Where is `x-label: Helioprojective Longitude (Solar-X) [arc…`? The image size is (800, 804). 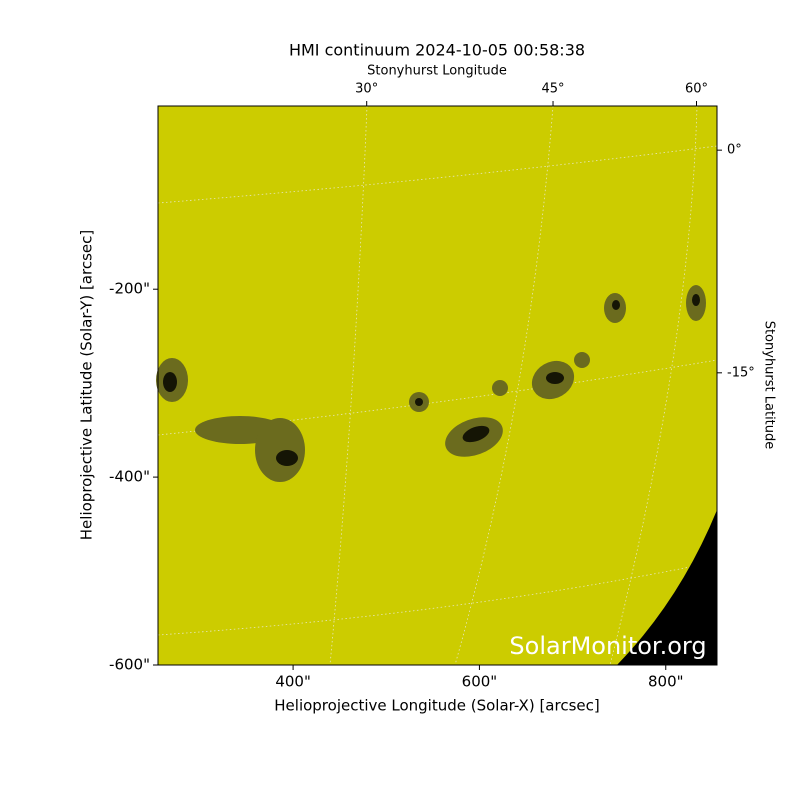 x-label: Helioprojective Longitude (Solar-X) [arc… is located at coordinates (436, 706).